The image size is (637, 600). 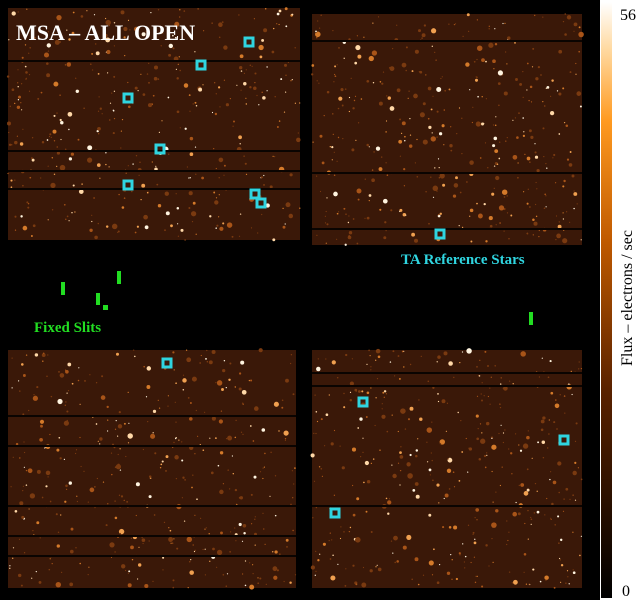 I want to click on shutter-gap, so click(x=154, y=151).